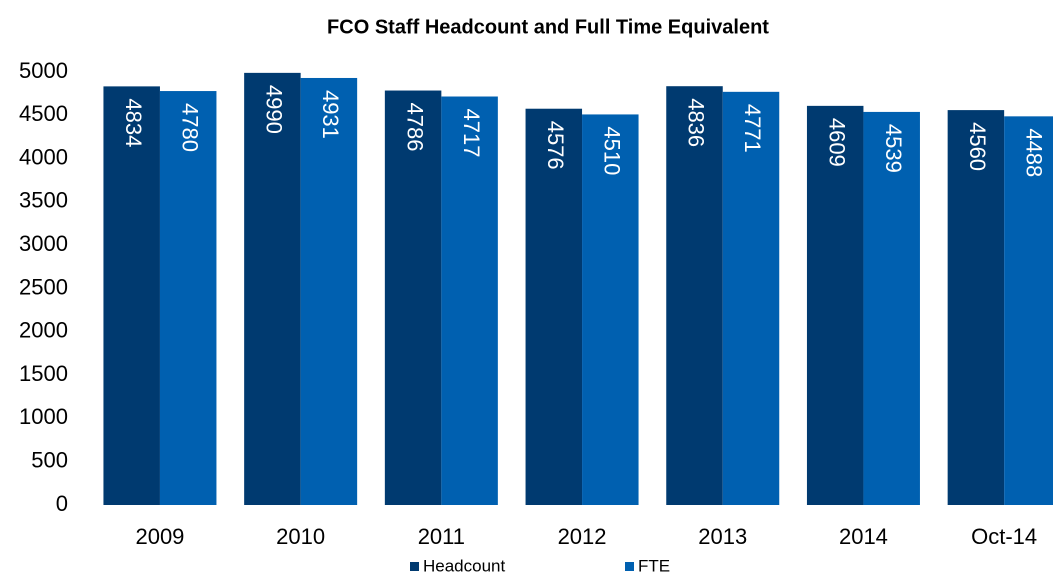  What do you see at coordinates (43, 70) in the screenshot?
I see `y-tick-label: 5000` at bounding box center [43, 70].